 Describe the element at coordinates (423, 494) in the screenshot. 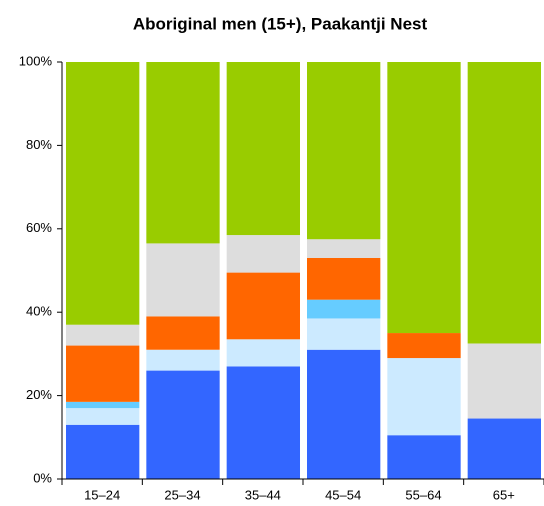

I see `x-tick-label: 55–64` at that location.